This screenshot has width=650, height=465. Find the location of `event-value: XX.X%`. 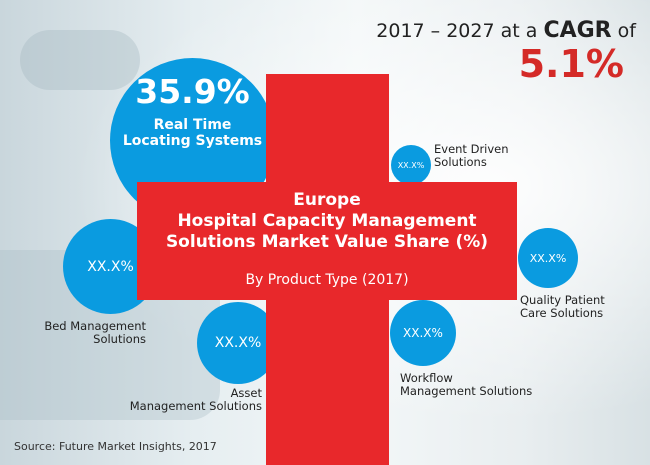

event-value: XX.X% is located at coordinates (411, 165).